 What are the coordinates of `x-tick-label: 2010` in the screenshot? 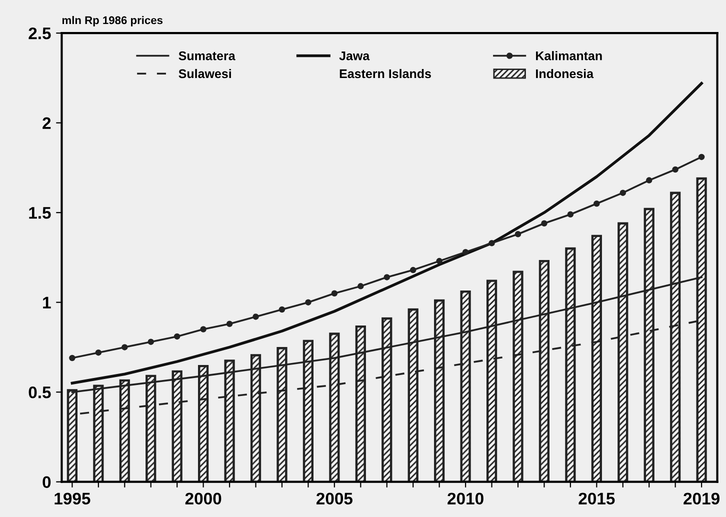 It's located at (466, 498).